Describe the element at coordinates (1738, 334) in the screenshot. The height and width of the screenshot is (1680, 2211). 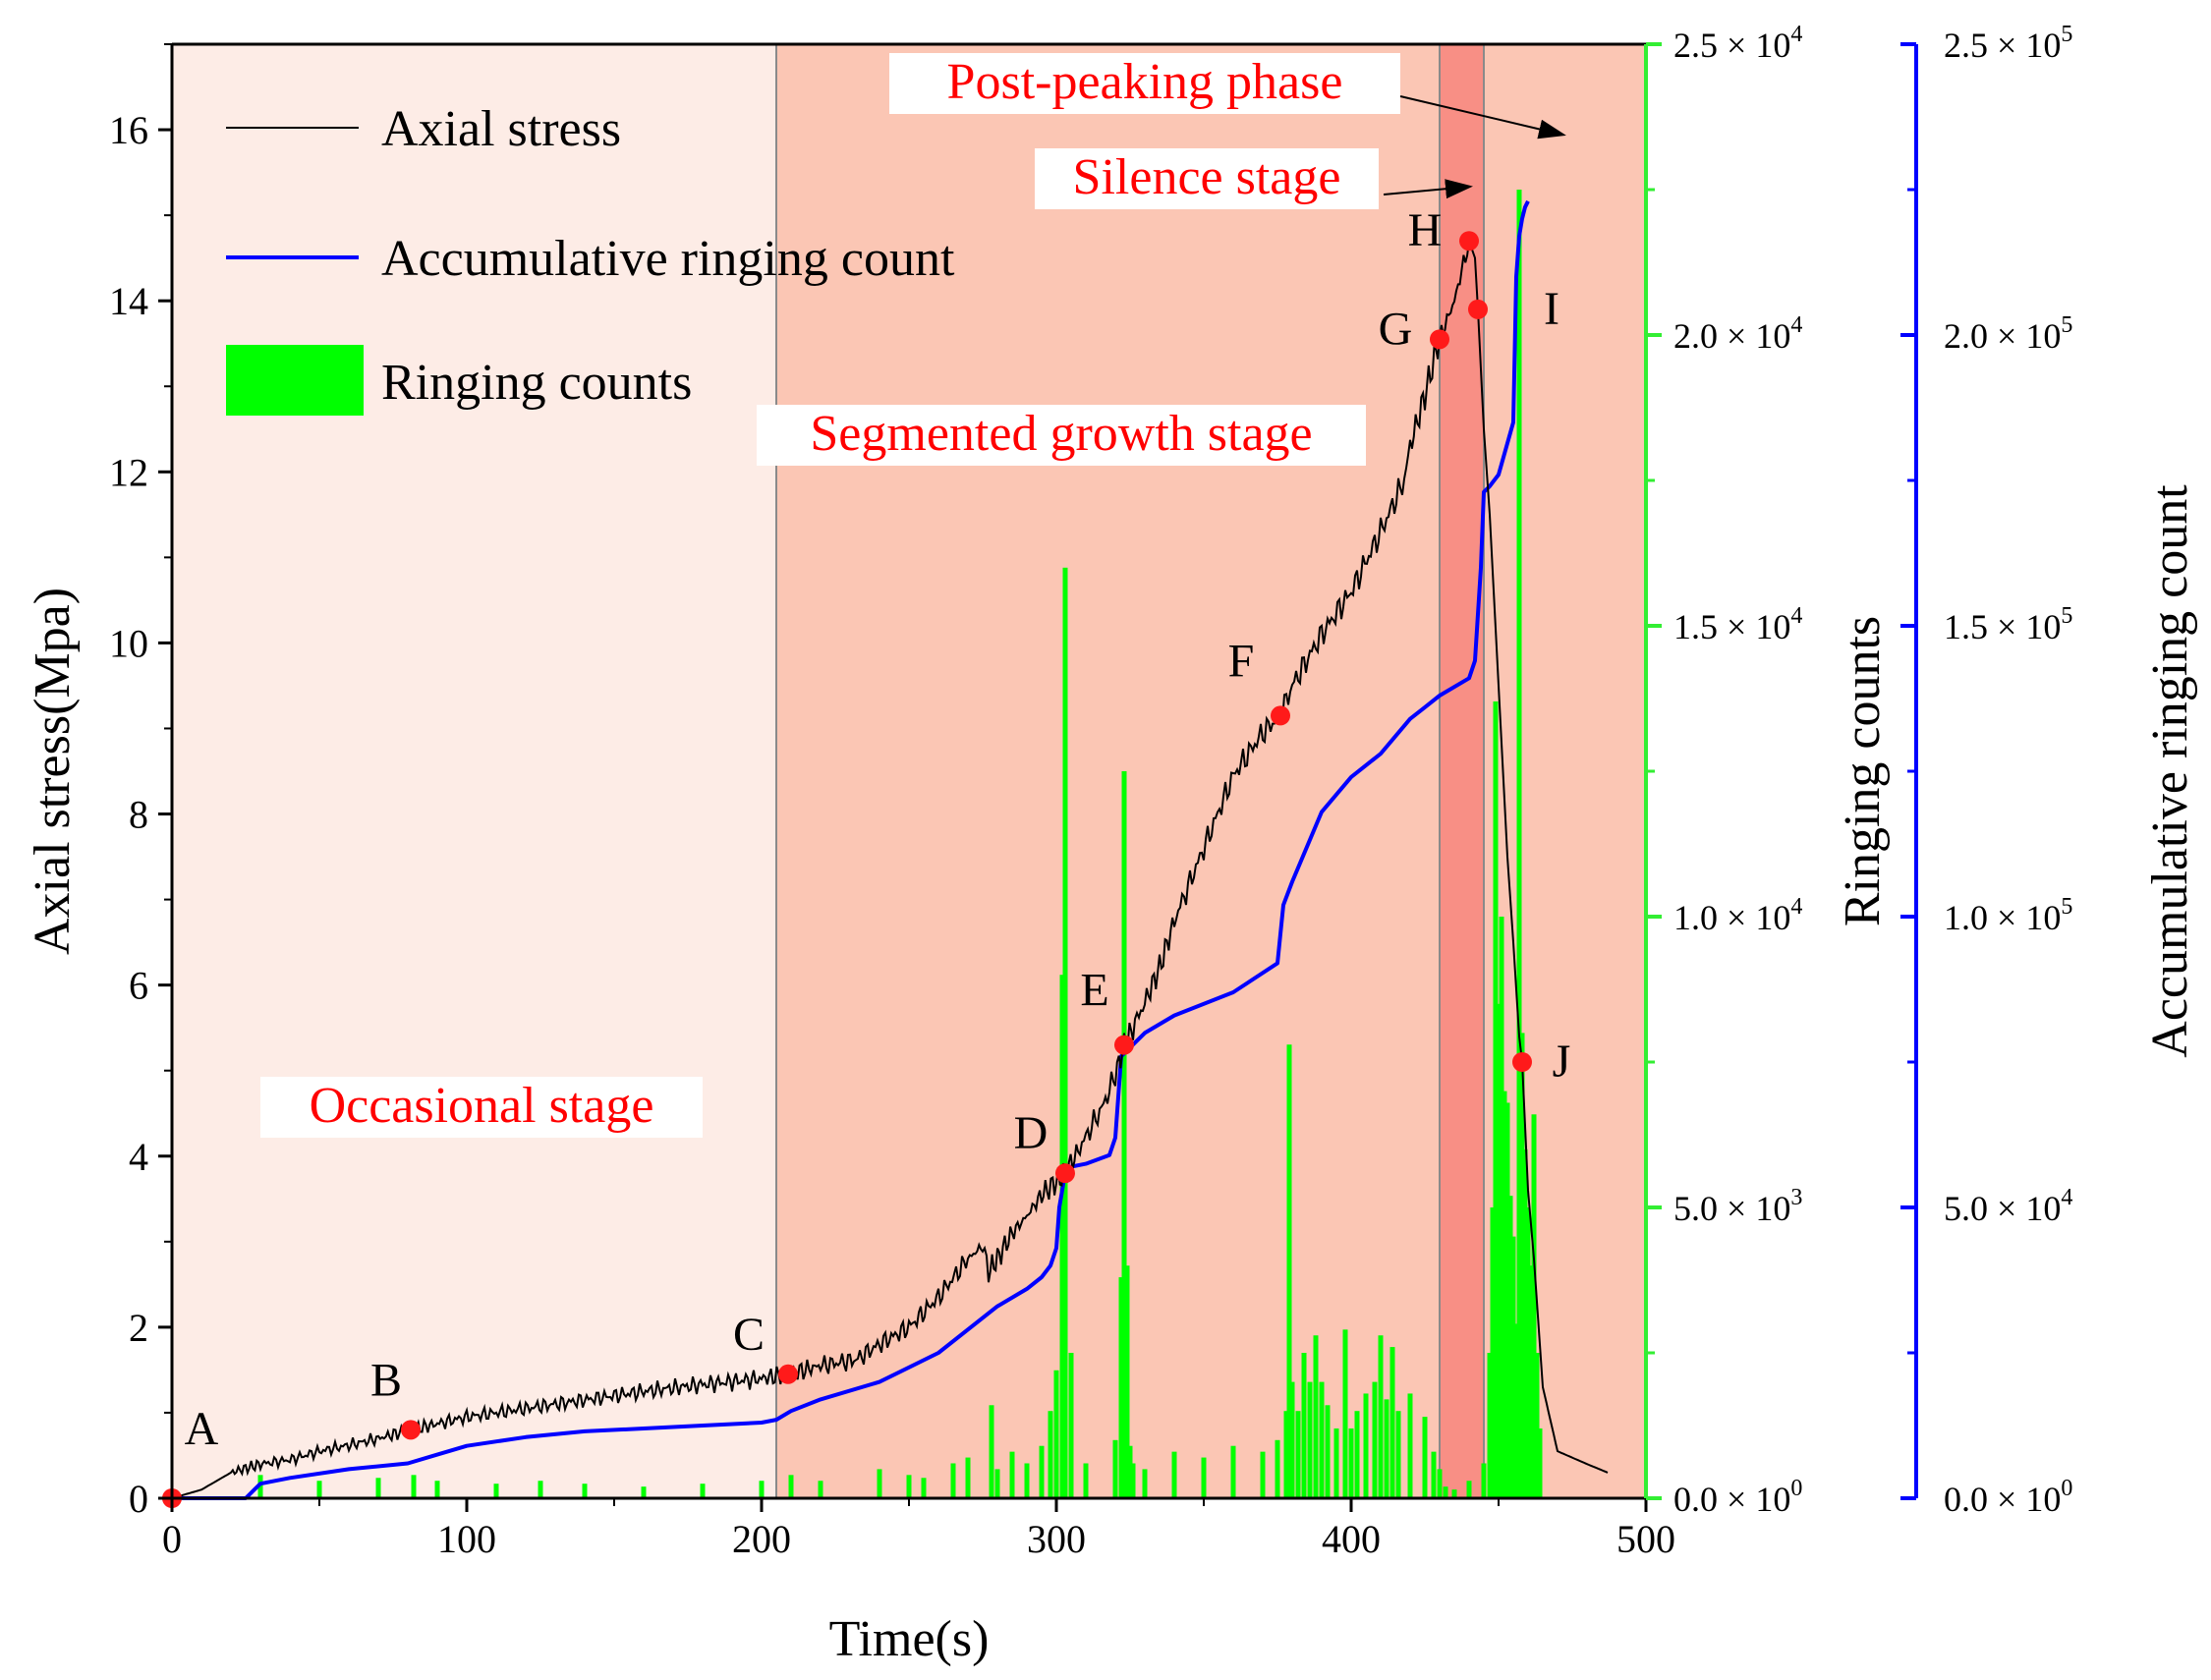
I see `y-right1-tick-label: 2.0 × 10⁴` at that location.